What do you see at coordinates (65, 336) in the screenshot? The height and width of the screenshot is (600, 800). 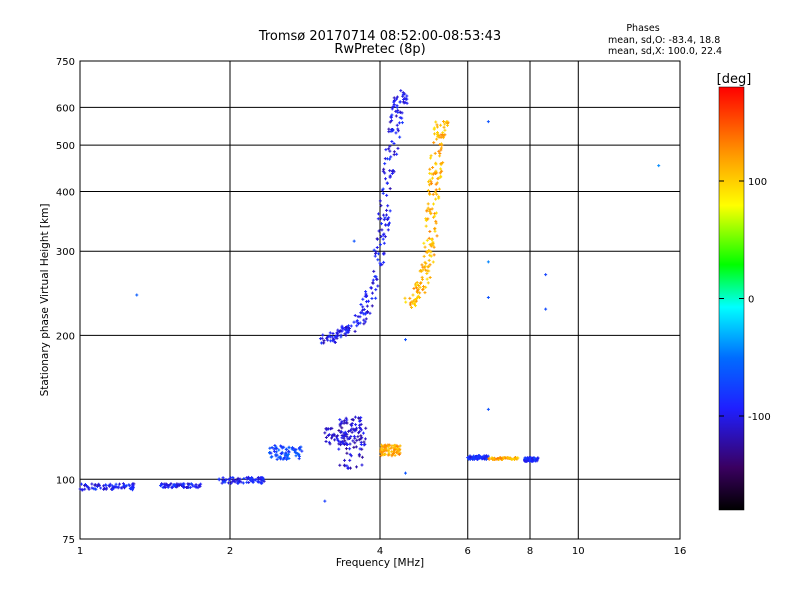 I see `y-tick-label: 200` at bounding box center [65, 336].